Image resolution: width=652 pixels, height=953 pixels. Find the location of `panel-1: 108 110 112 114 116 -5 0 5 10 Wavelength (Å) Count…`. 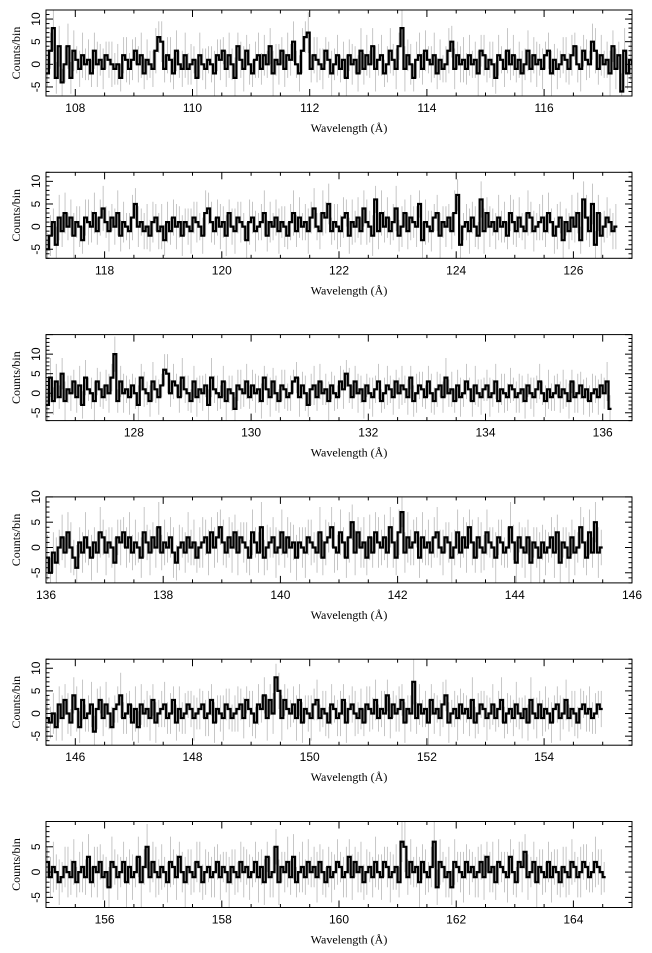

panel-1: 108 110 112 114 116 -5 0 5 10 Wavelength (Å) Count… is located at coordinates (321, 72).